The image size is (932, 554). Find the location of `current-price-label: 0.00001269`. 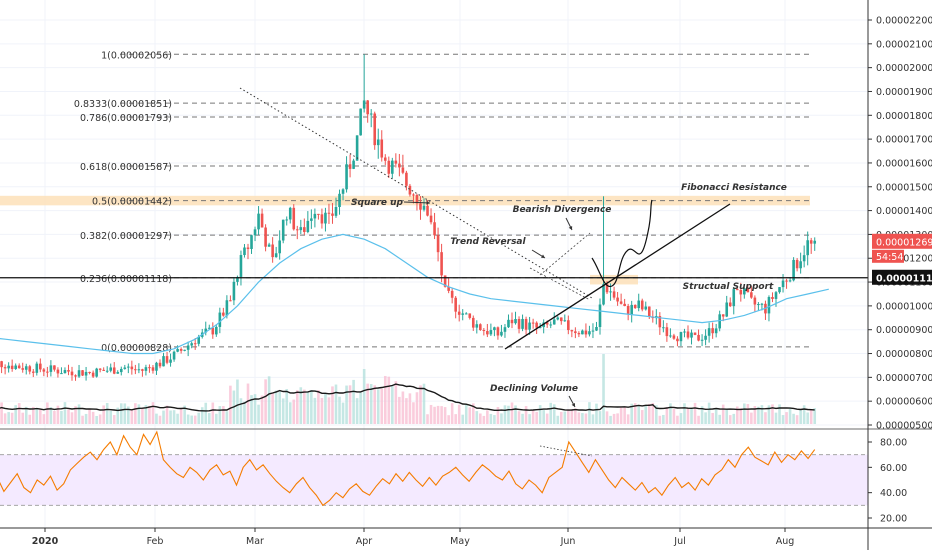

current-price-label: 0.00001269 is located at coordinates (904, 242).